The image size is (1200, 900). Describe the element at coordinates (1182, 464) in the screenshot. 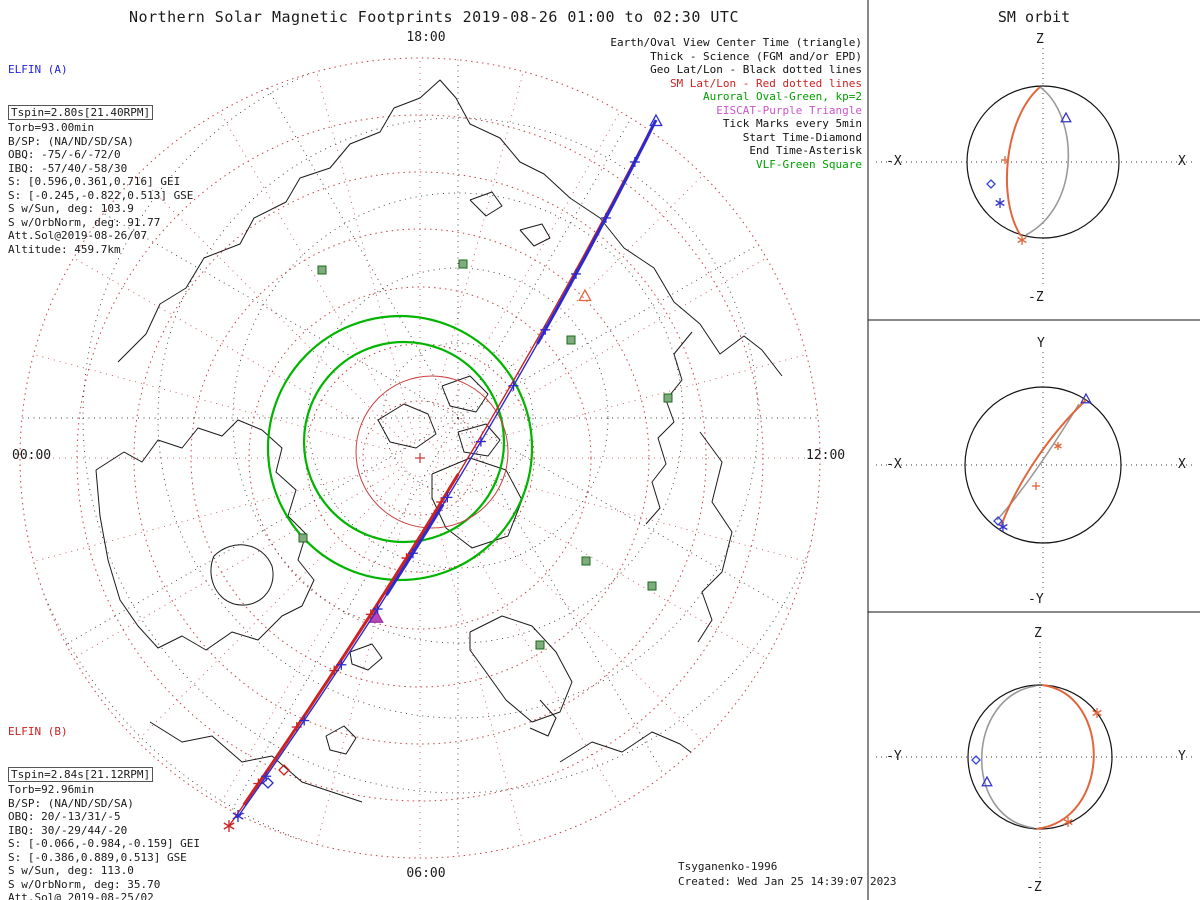

I see `panel2-axis-right: X` at that location.